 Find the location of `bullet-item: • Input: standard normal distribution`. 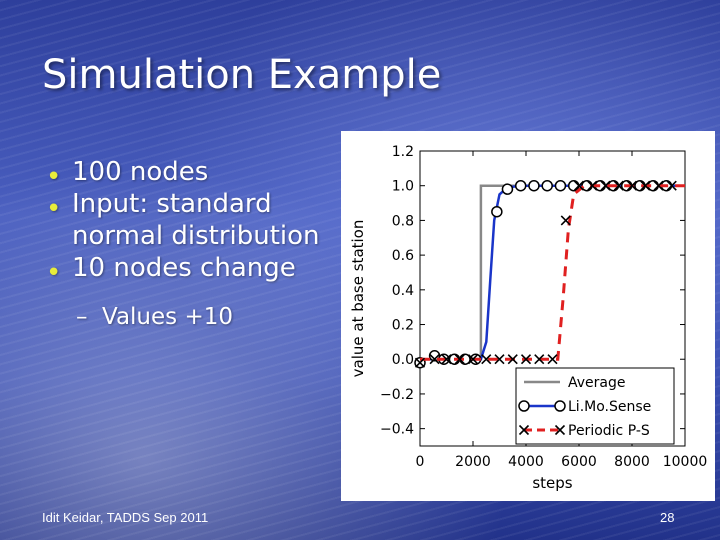

bullet-item: • Input: standard normal distribution is located at coordinates (194, 220).